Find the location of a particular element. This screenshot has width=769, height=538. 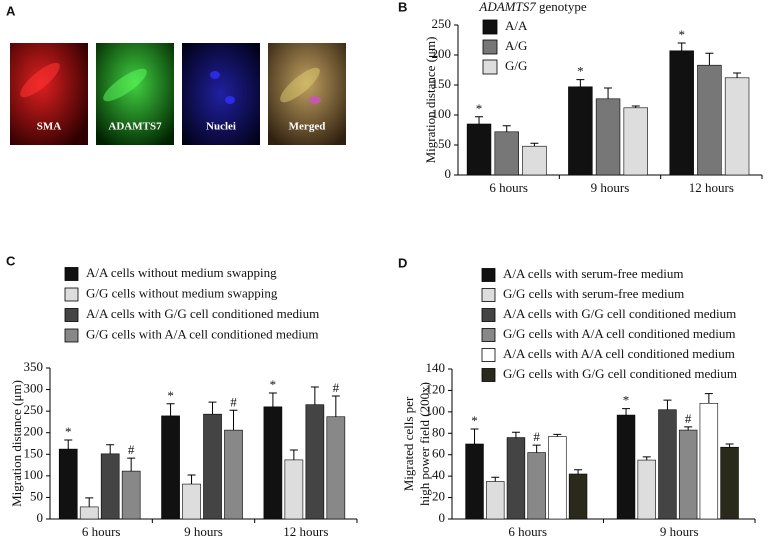

y-axis-label: Migration distance (μm) is located at coordinates (430, 100).